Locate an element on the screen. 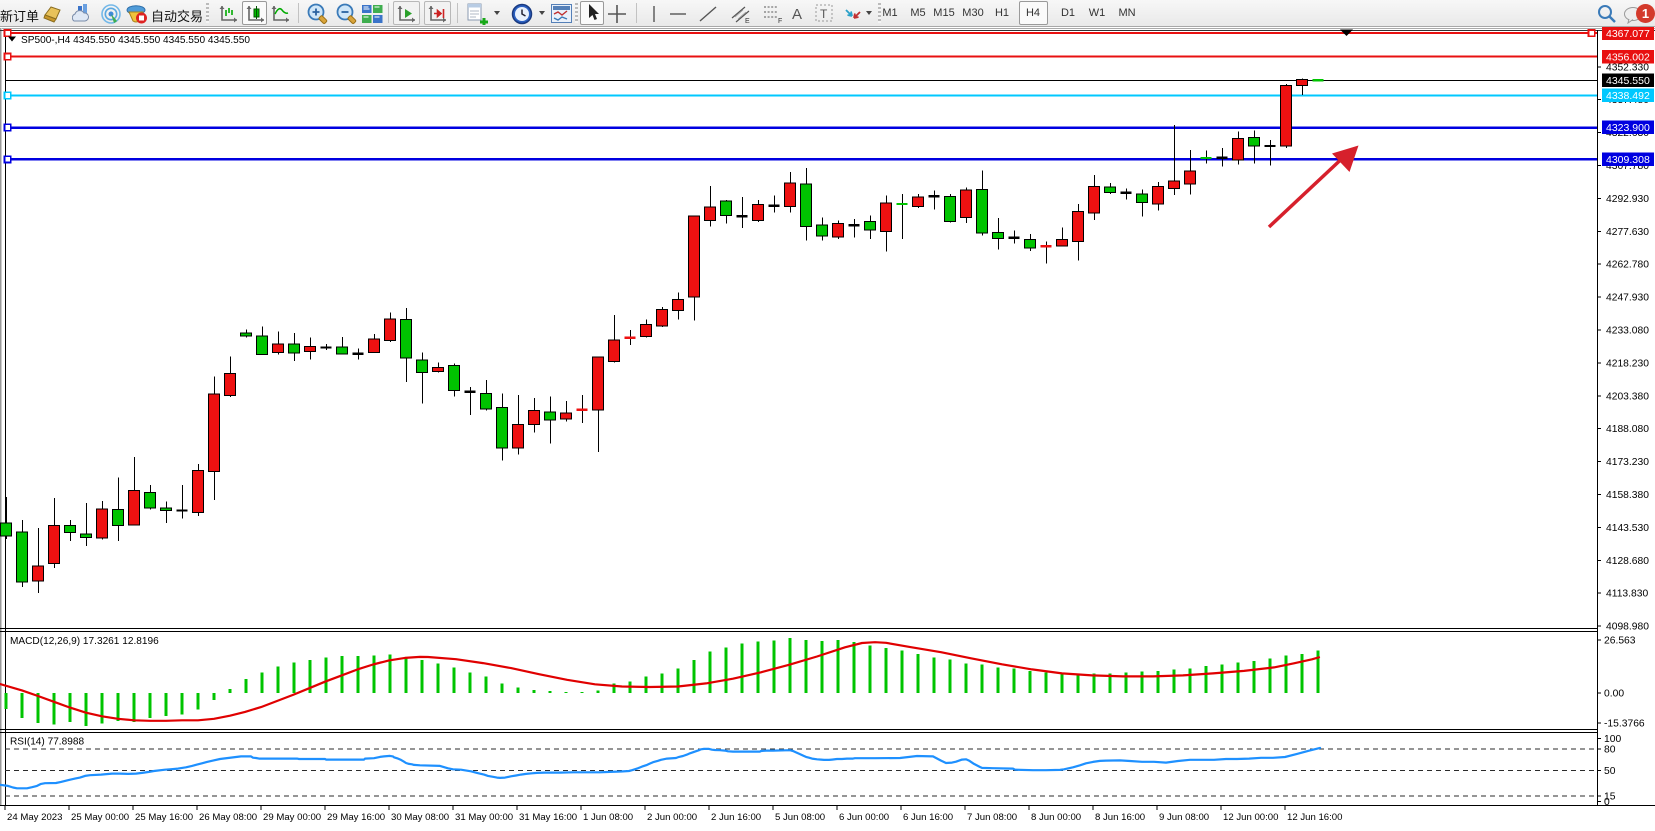  svg-text: 8 Jun 00:00 is located at coordinates (1056, 817).